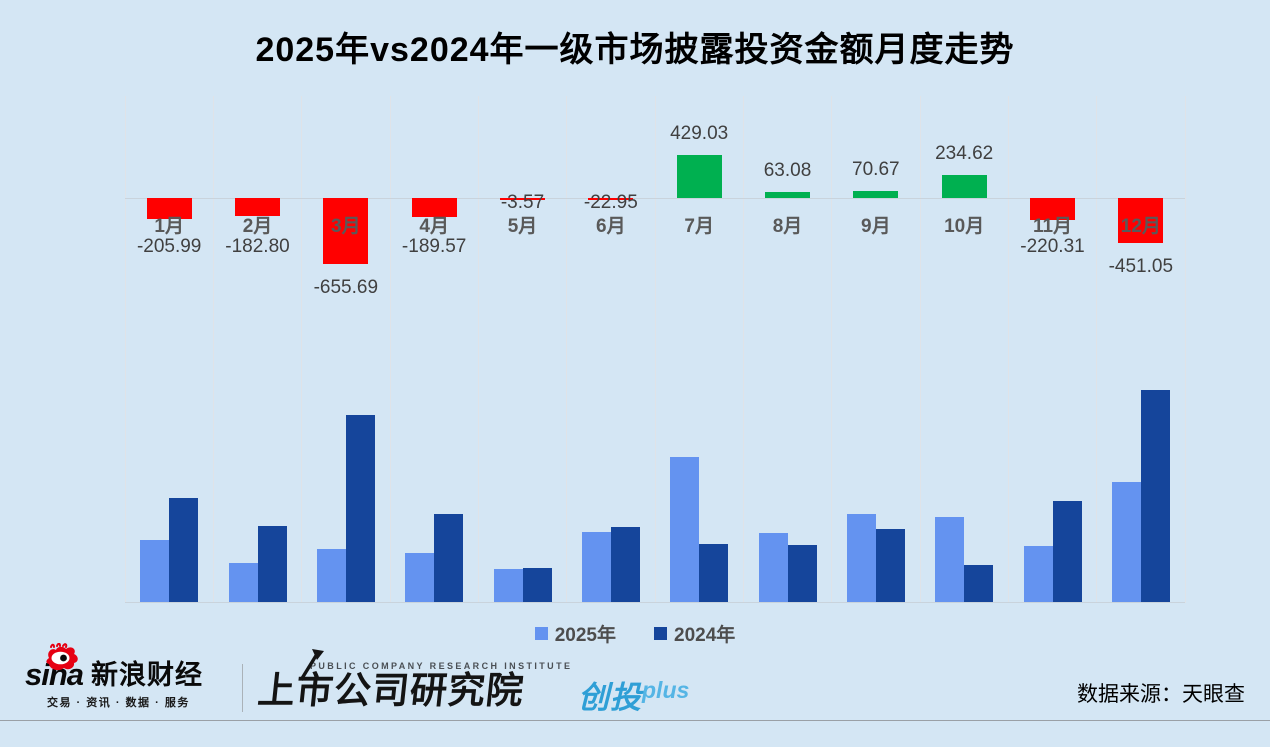 The image size is (1270, 747). What do you see at coordinates (1052, 246) in the screenshot?
I see `diff-value-label: -220.31` at bounding box center [1052, 246].